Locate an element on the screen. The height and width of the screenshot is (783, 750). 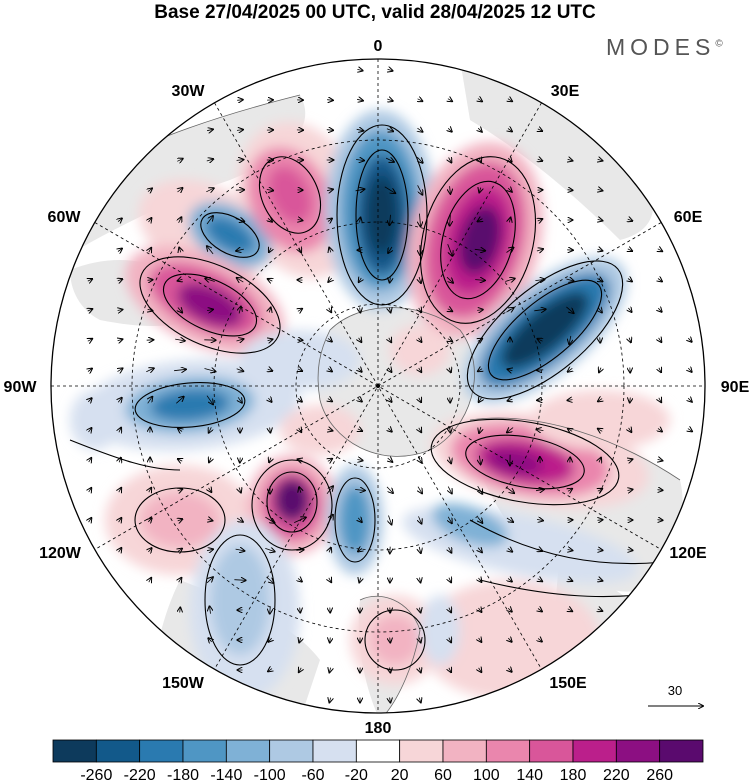
brand-logo: MODES© is located at coordinates (664, 47).